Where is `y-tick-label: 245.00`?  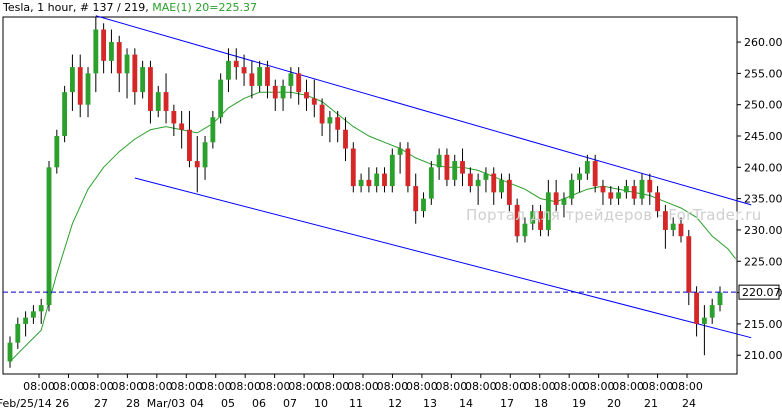 y-tick-label: 245.00 is located at coordinates (763, 136).